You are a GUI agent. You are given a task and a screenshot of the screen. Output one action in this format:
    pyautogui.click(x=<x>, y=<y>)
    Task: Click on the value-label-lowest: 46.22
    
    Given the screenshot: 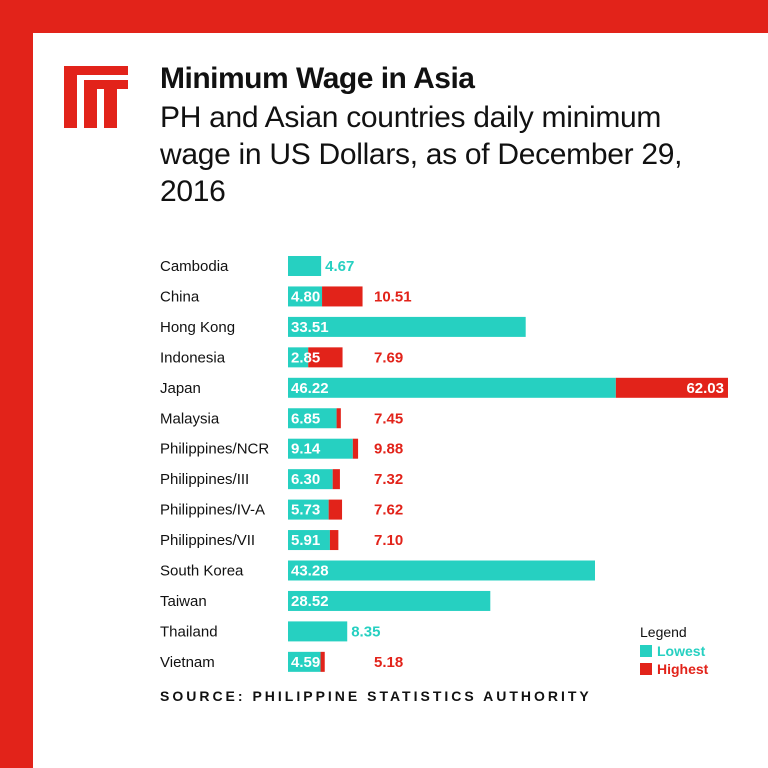 What is the action you would take?
    pyautogui.click(x=310, y=388)
    